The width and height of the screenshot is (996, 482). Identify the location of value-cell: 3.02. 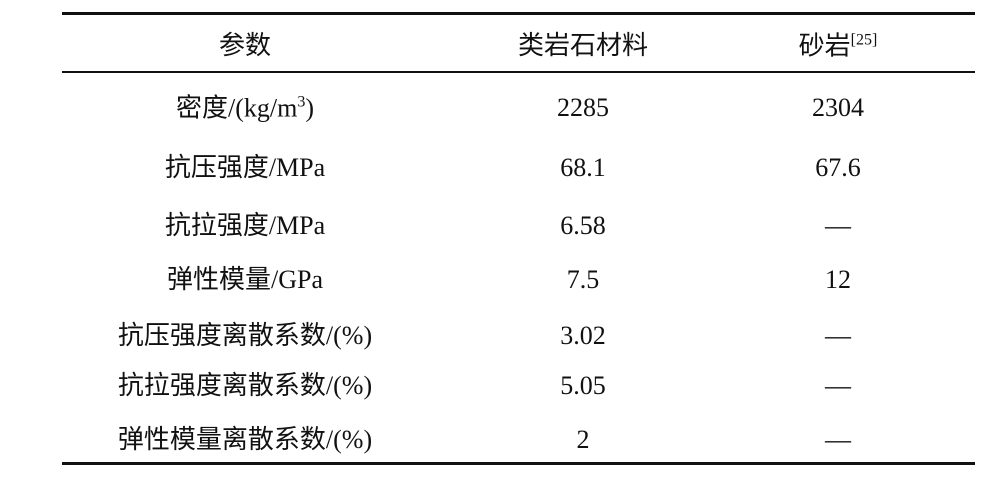
(583, 335).